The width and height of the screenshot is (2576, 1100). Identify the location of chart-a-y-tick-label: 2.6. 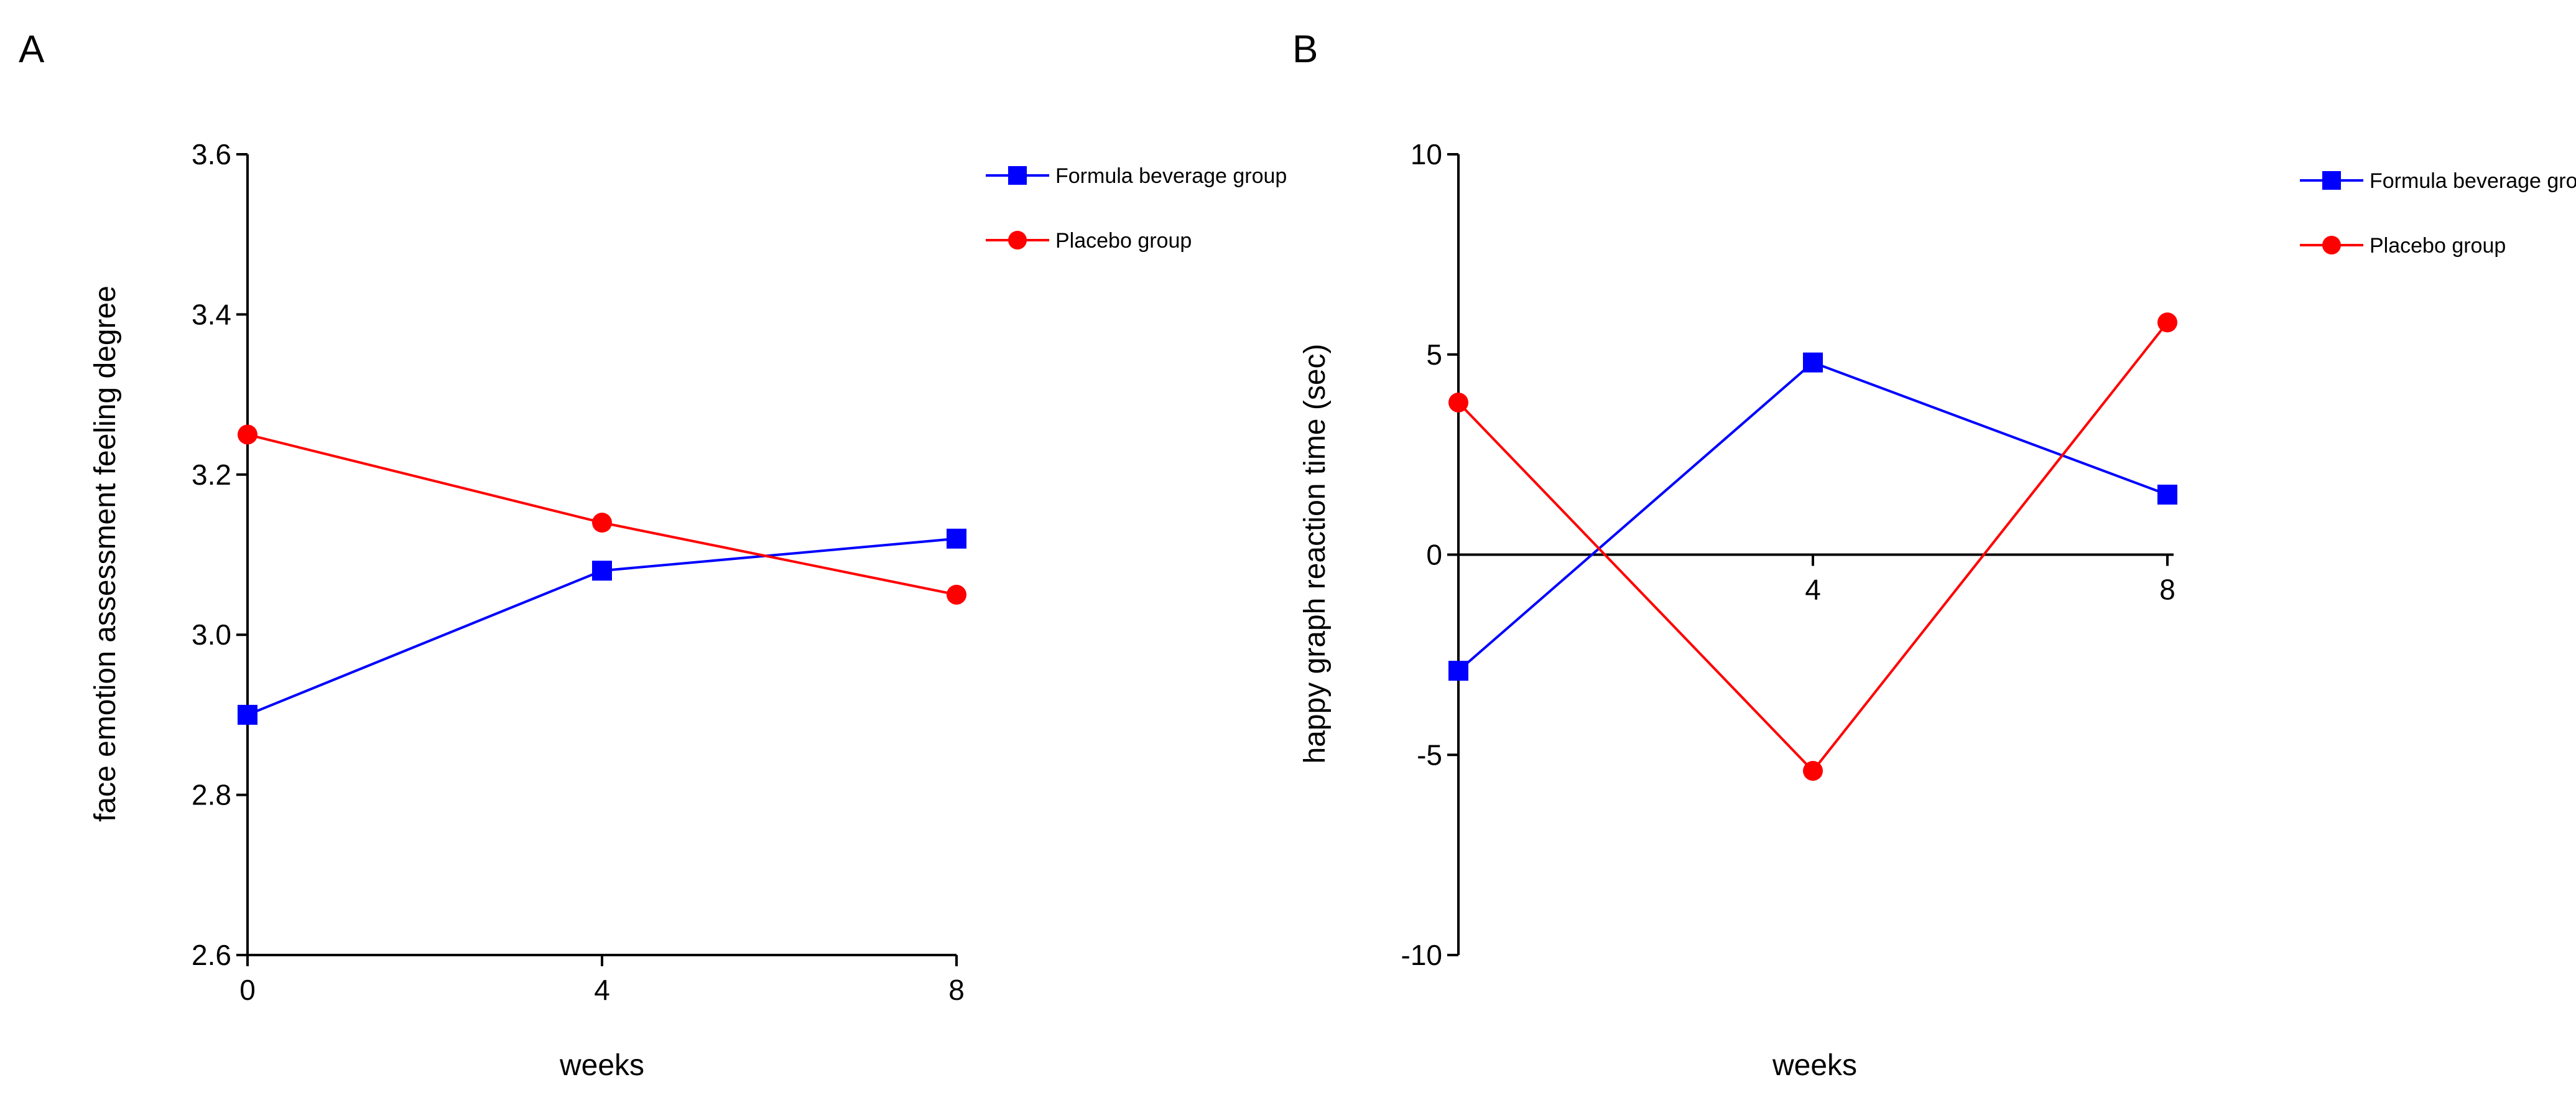
(212, 955).